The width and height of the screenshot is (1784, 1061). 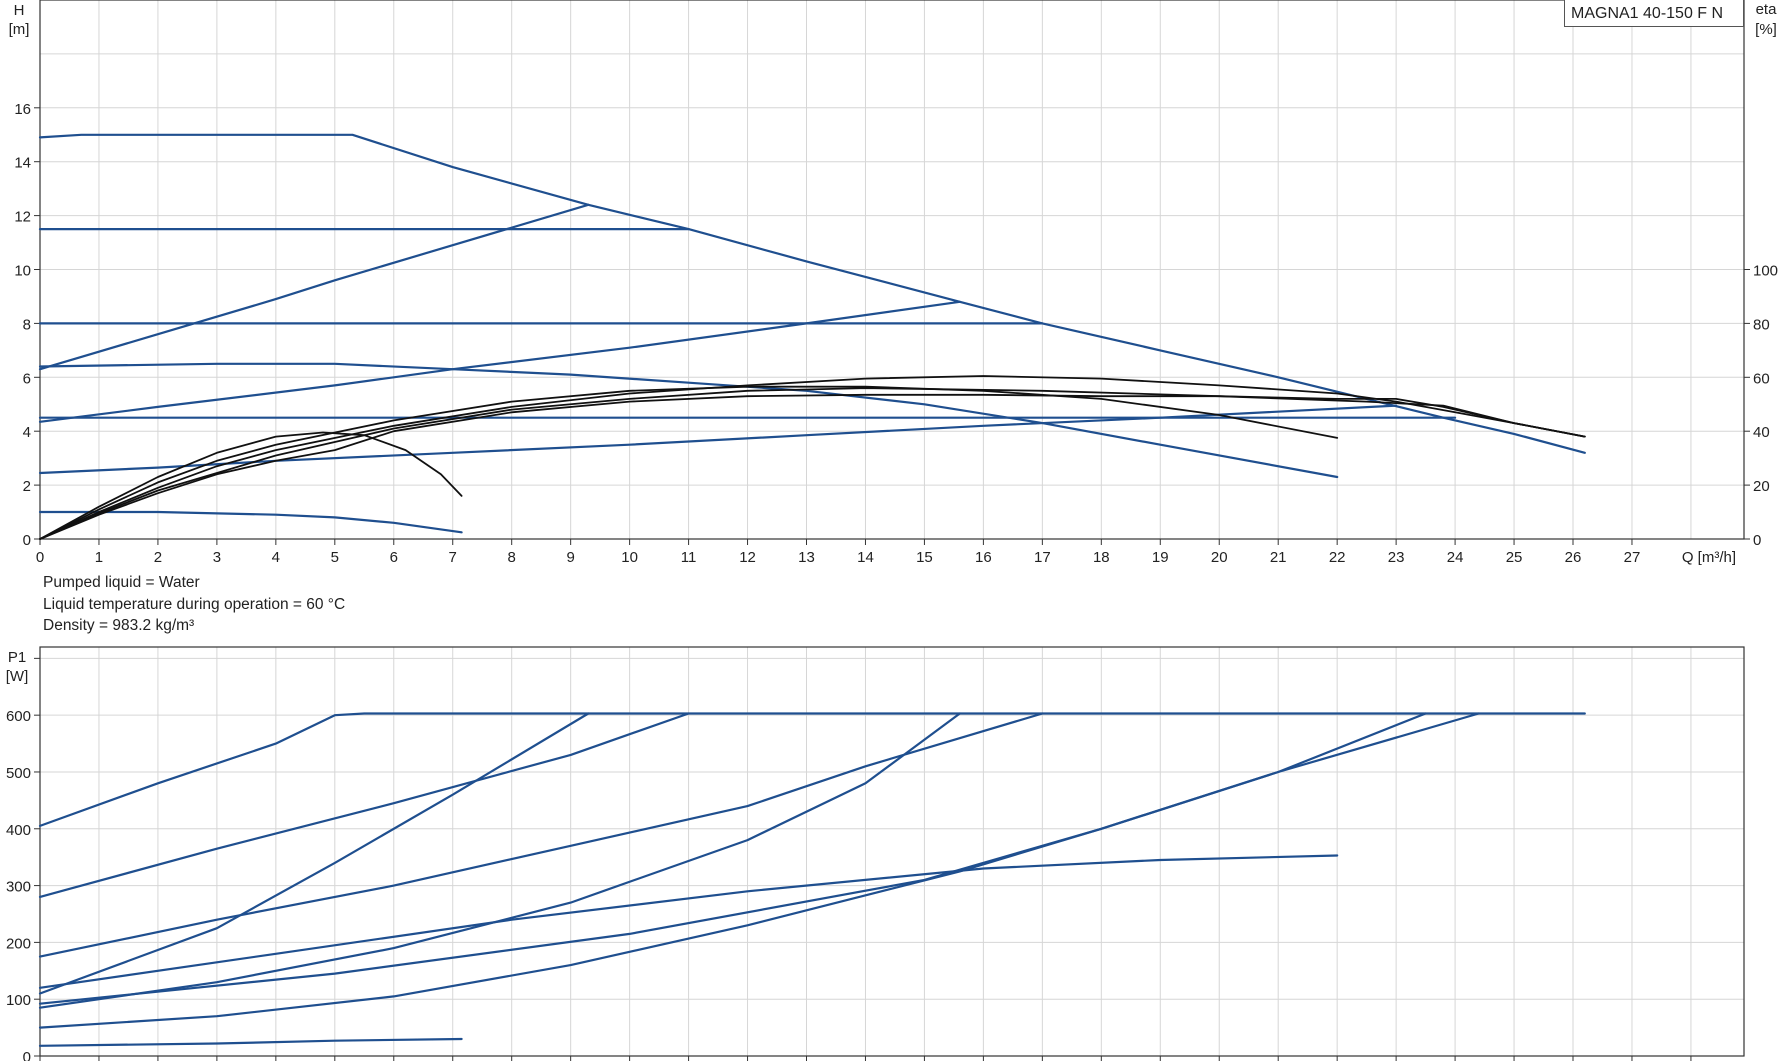 I want to click on x-tick-label: 11, so click(x=689, y=557).